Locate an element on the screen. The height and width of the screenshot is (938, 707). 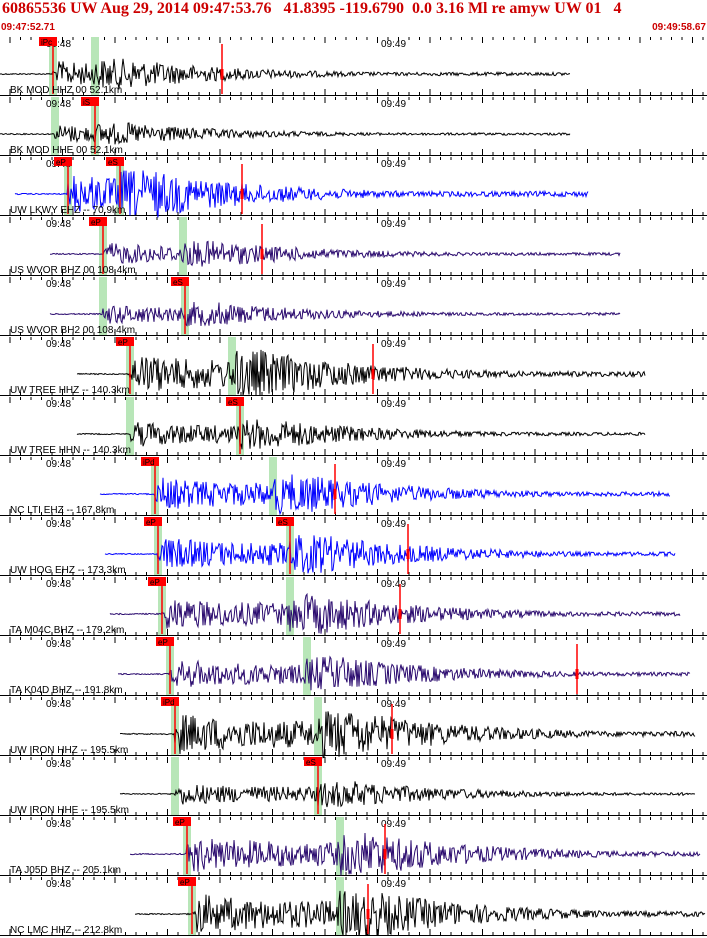
pick-label: iPc is located at coordinates (46, 42).